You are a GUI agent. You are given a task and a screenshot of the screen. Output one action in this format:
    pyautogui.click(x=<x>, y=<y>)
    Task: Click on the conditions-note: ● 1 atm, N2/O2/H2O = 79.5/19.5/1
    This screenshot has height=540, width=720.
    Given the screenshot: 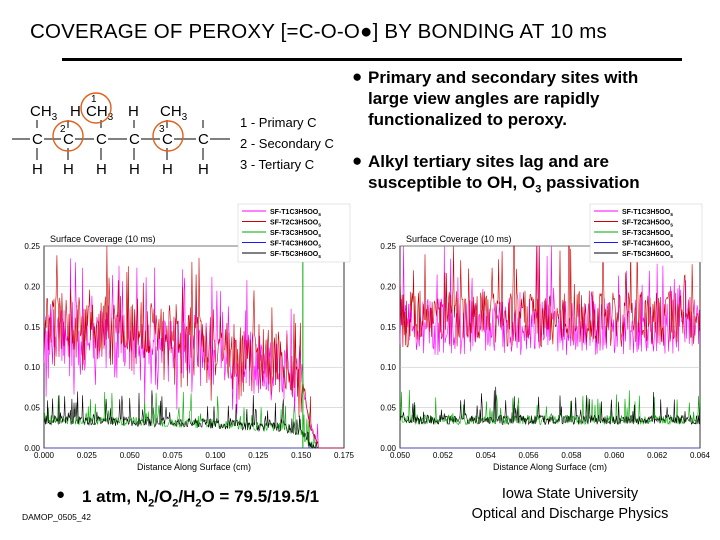 What is the action you would take?
    pyautogui.click(x=188, y=498)
    